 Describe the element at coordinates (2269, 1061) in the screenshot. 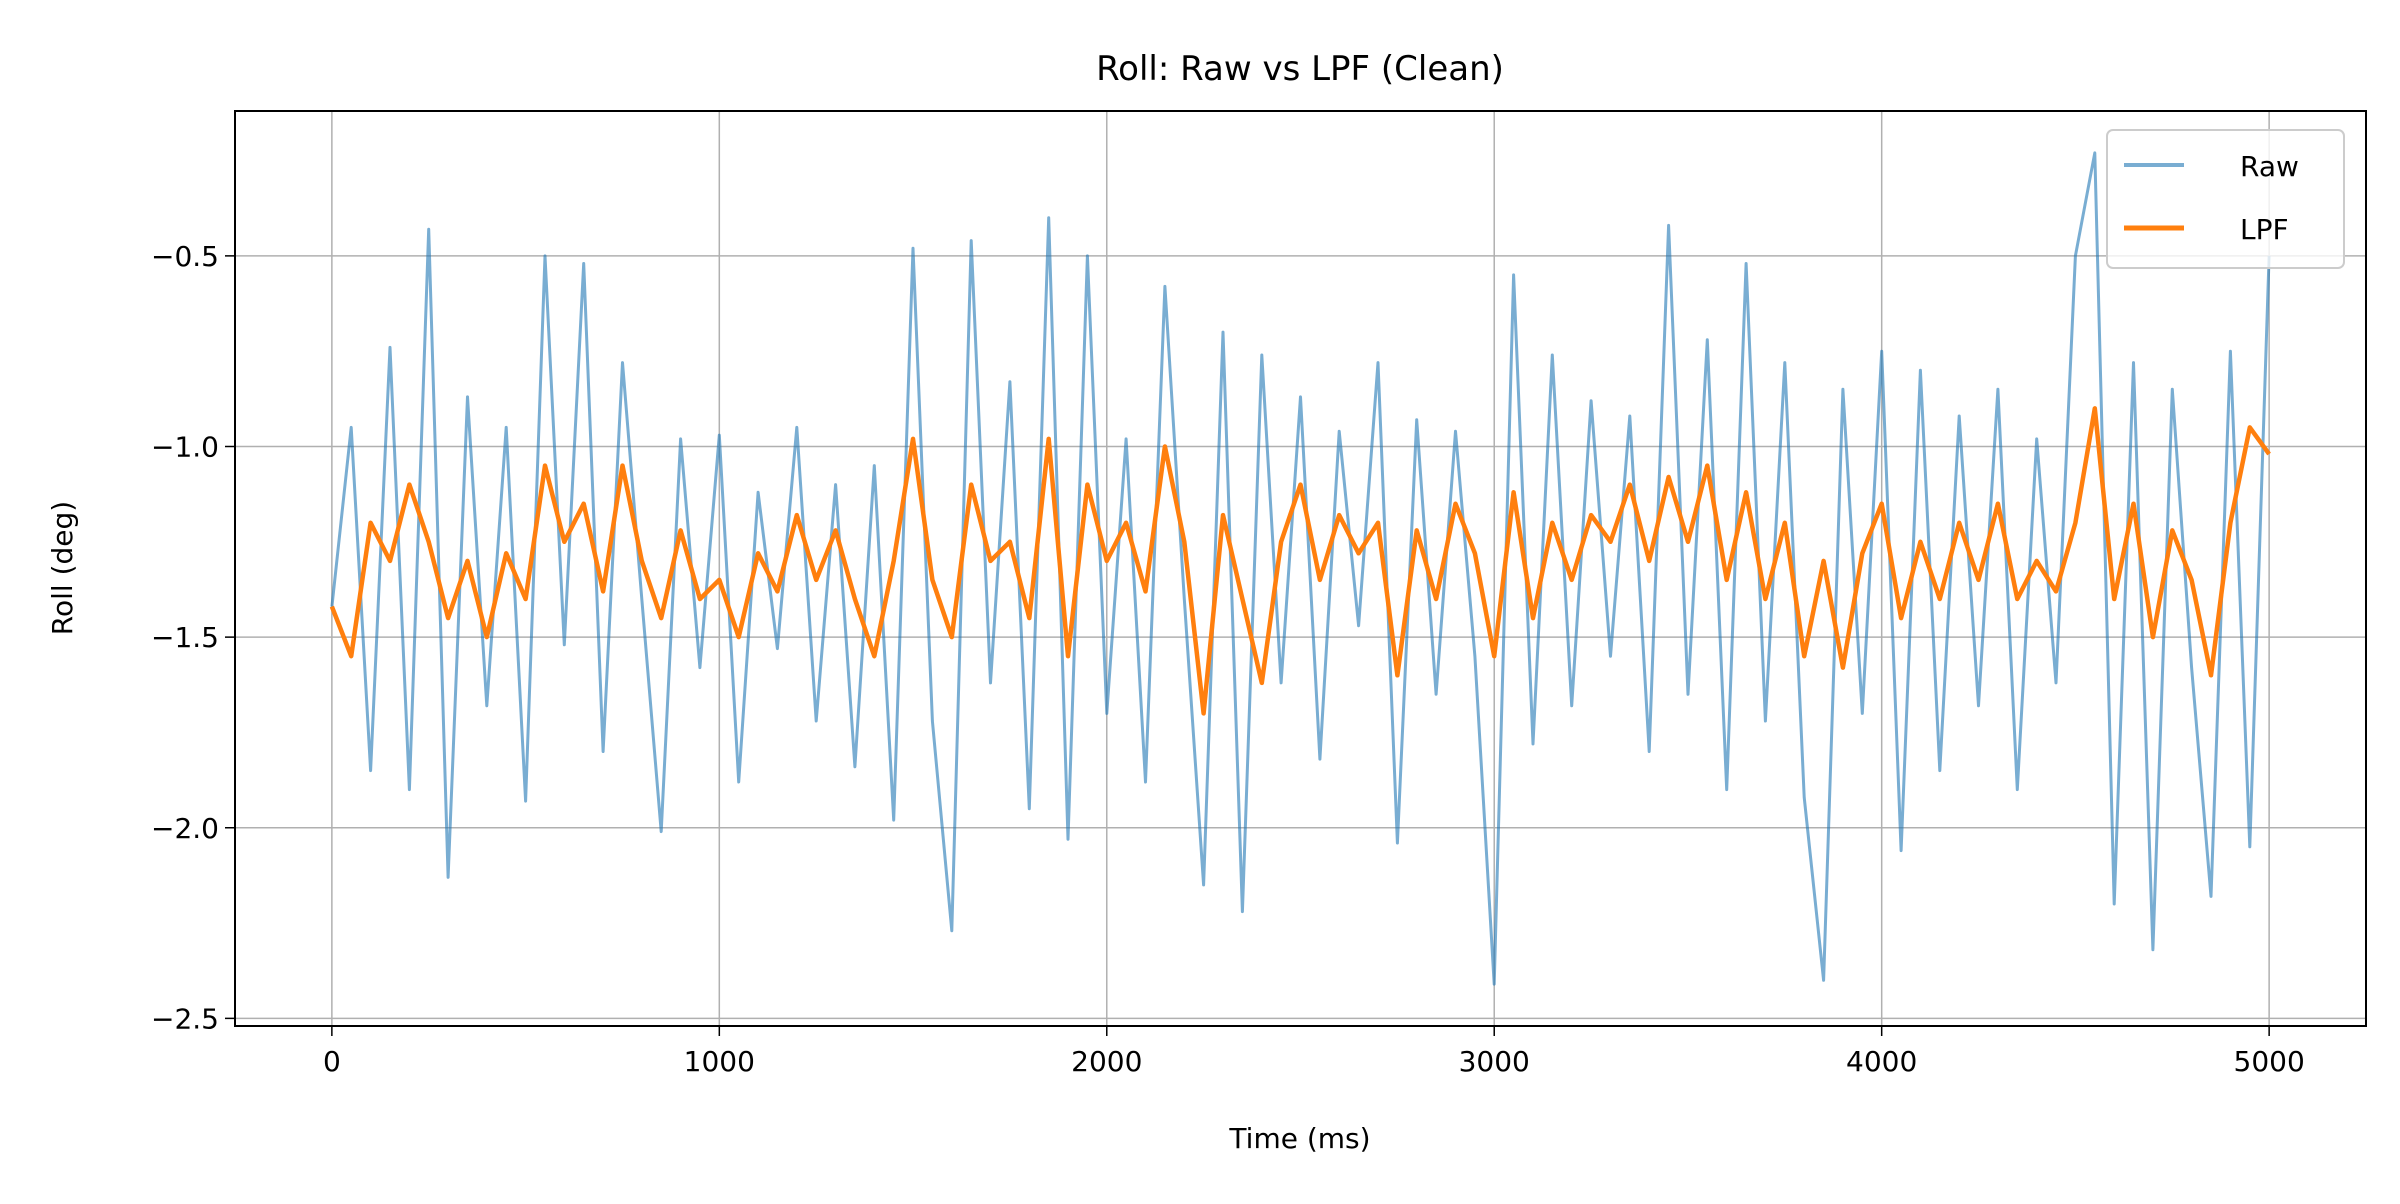

I see `x-tick-label: 5000` at that location.